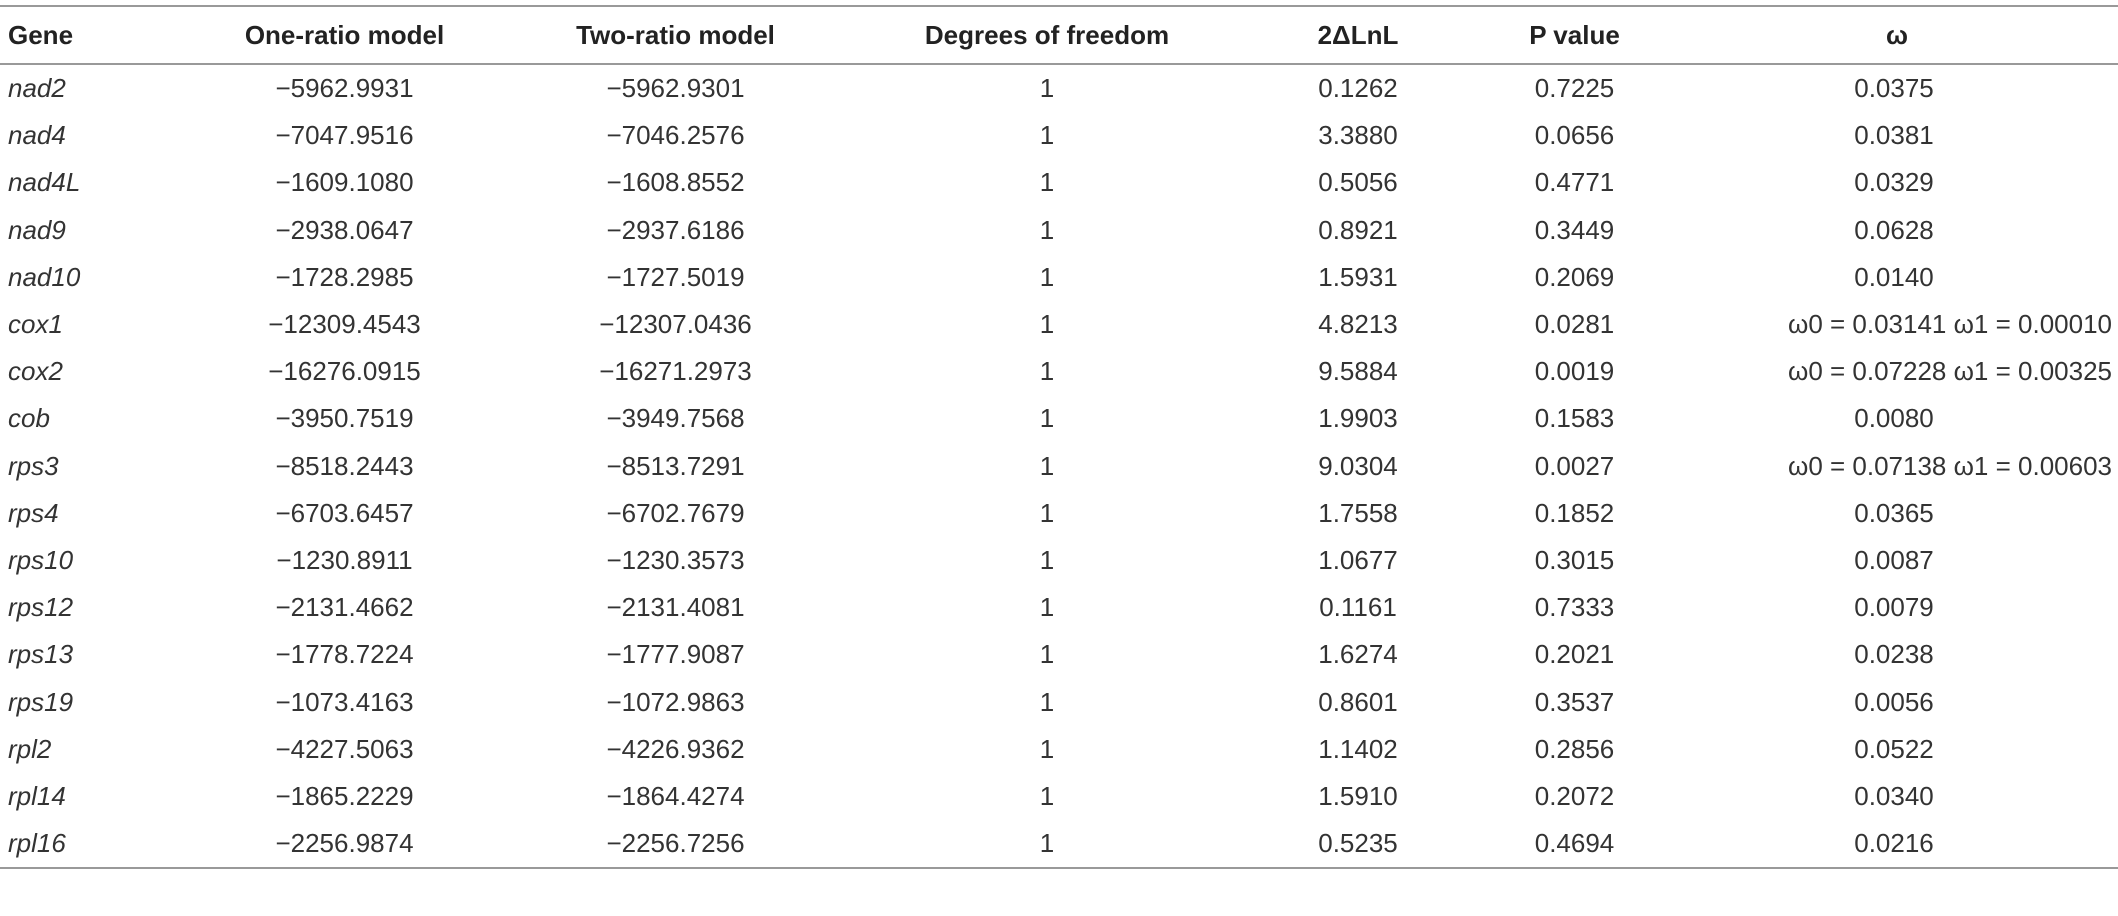 Image resolution: width=2118 pixels, height=916 pixels. I want to click on value-cell: 0.0140, so click(1894, 276).